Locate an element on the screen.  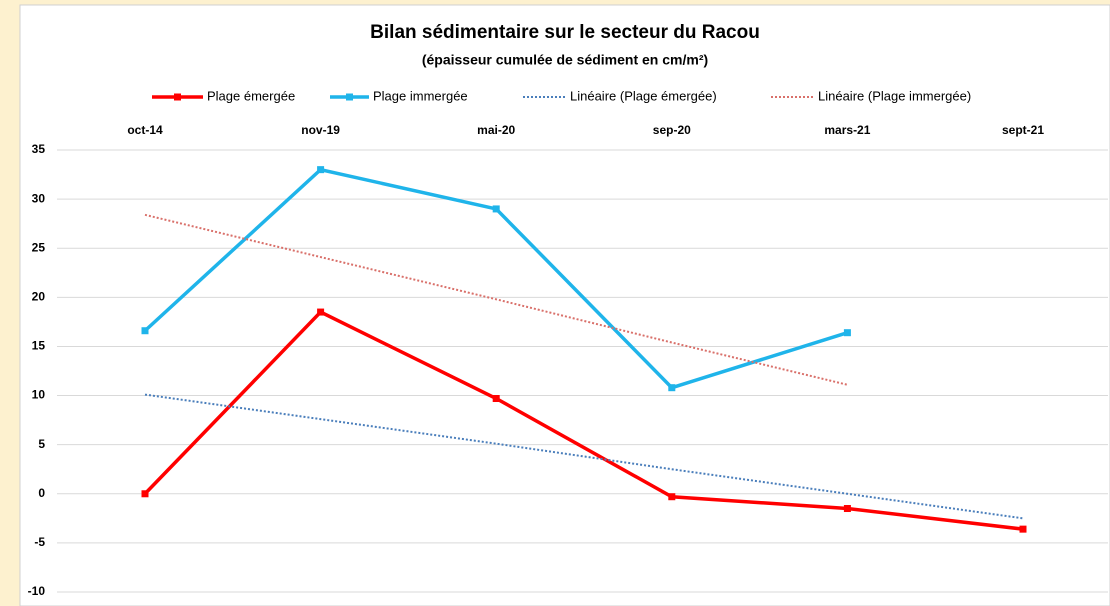
x-tick-label: sep-20 is located at coordinates (672, 130).